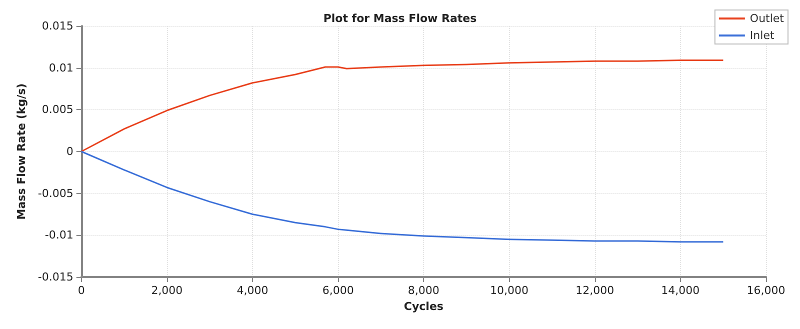 Image resolution: width=800 pixels, height=329 pixels. What do you see at coordinates (21, 151) in the screenshot?
I see `y-axis-title: Mass Flow Rate (kg/s)` at bounding box center [21, 151].